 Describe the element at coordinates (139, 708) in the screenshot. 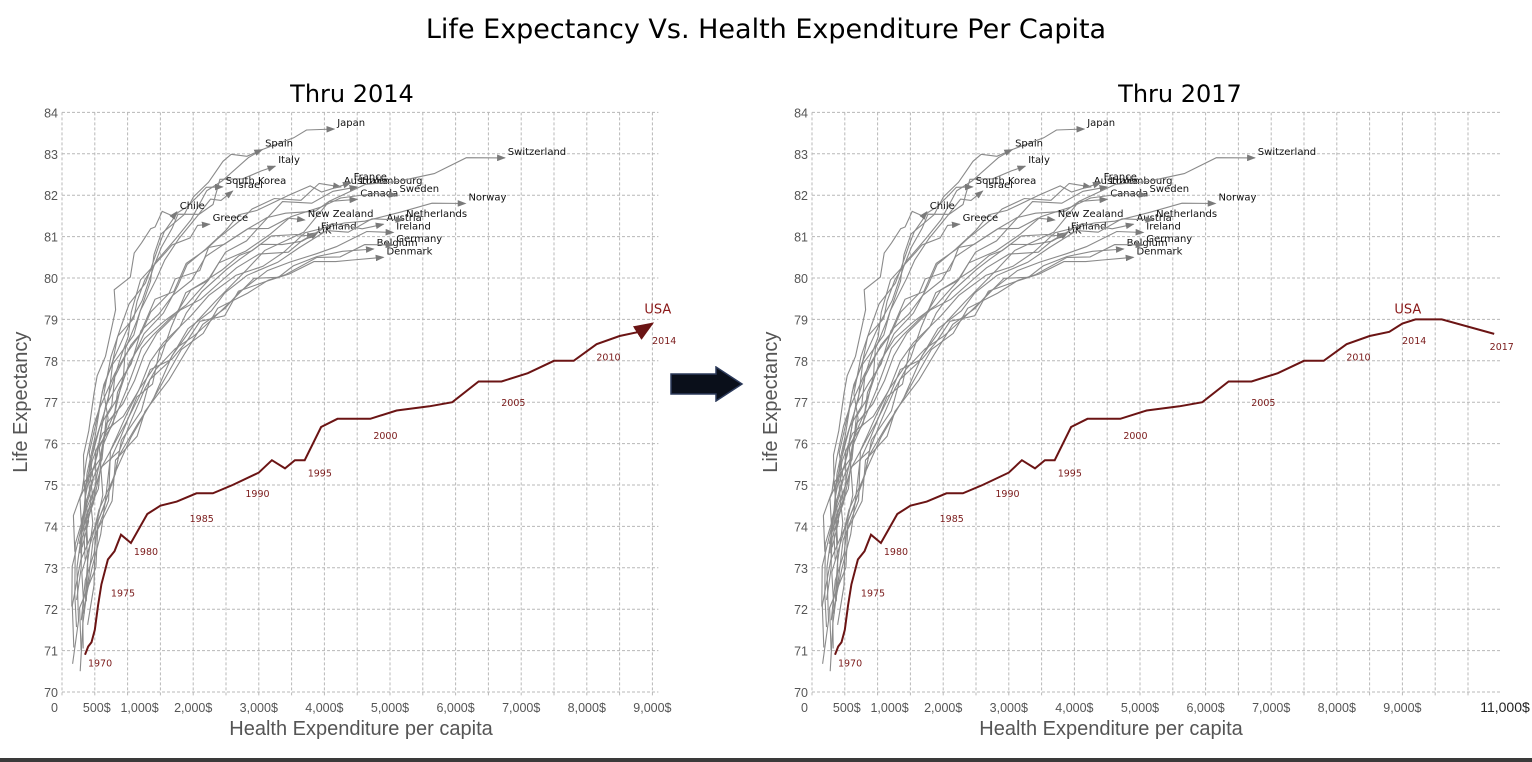

I see `x-tick-label: 1,000$` at that location.